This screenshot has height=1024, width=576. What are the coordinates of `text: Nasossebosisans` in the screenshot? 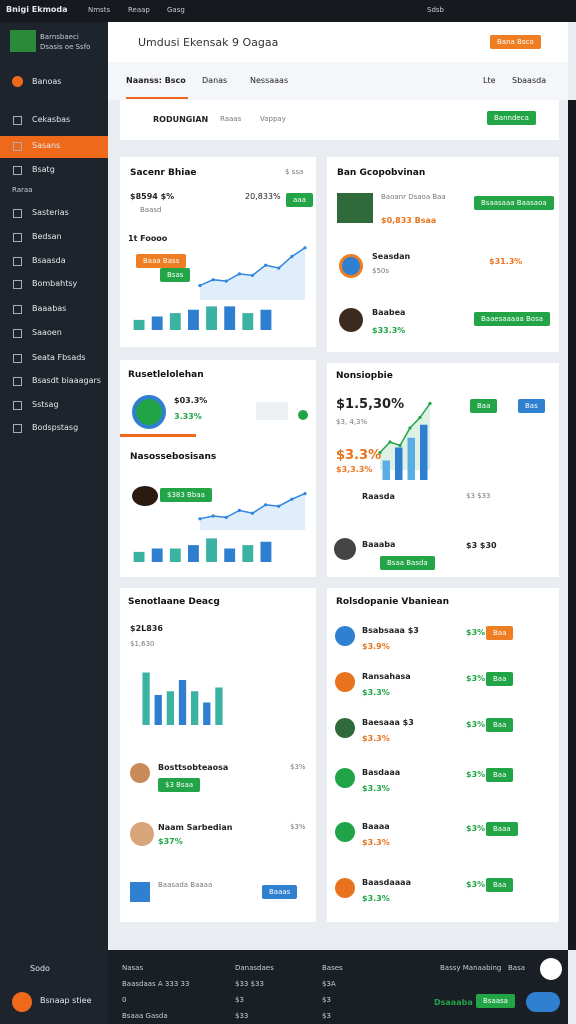 It's located at (173, 457).